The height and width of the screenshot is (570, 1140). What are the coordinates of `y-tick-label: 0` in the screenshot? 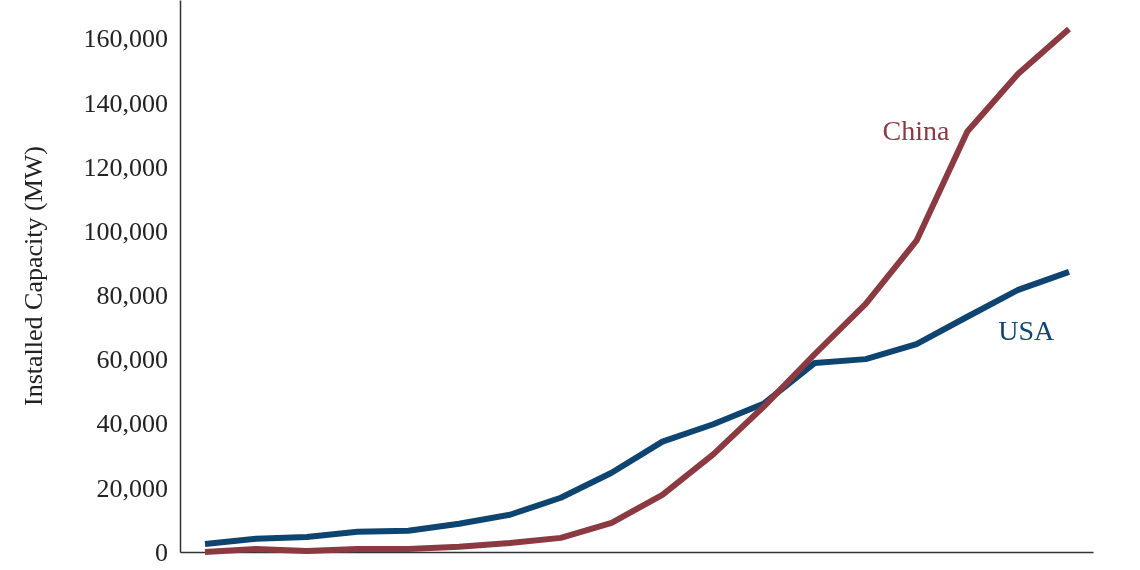 It's located at (161, 552).